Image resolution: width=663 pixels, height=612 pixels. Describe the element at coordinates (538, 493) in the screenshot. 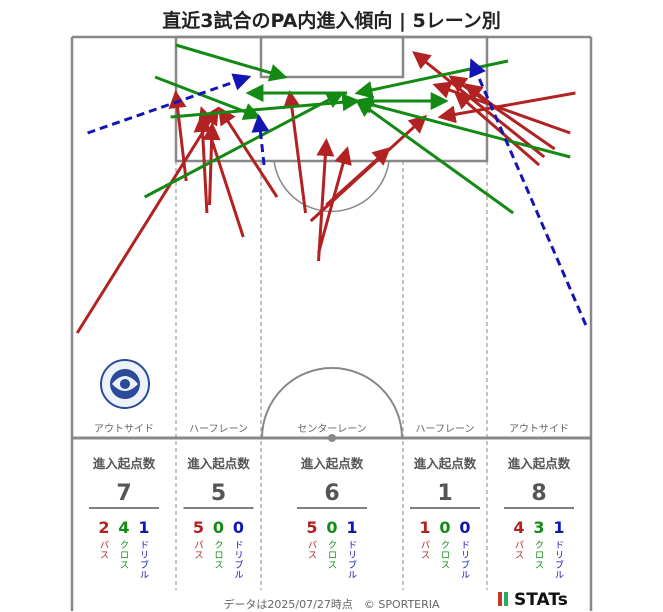

I see `stat-total-4: 8` at that location.